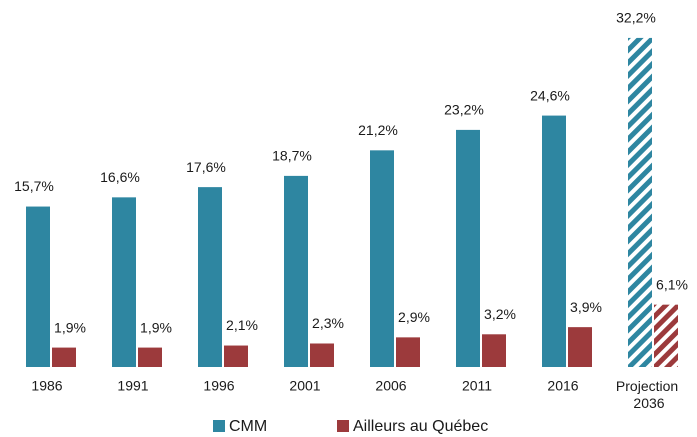  I want to click on x-tick-label: 1996, so click(218, 386).